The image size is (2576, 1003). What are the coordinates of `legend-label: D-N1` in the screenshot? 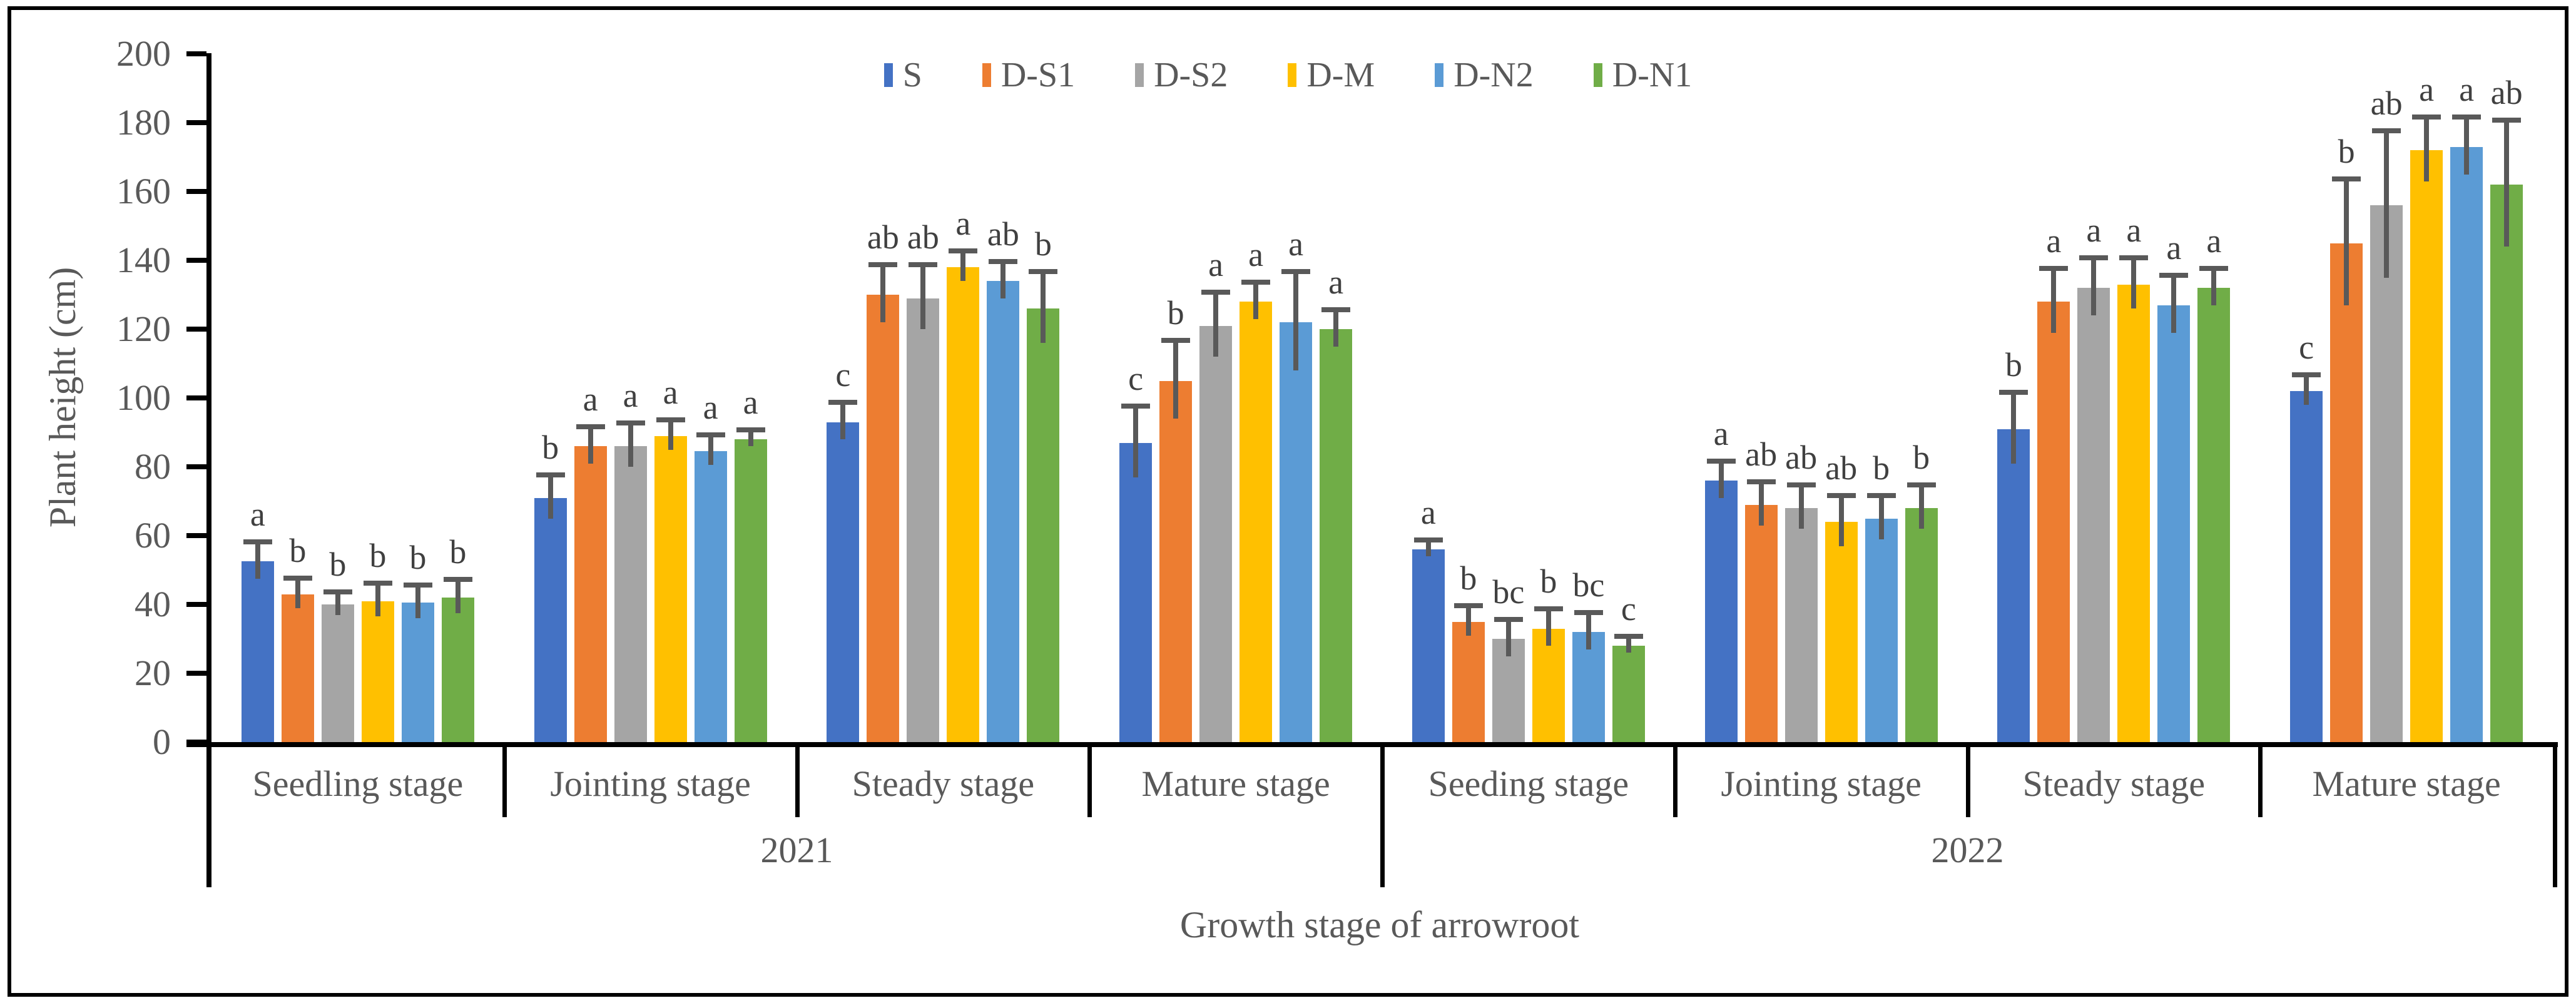 It's located at (1653, 75).